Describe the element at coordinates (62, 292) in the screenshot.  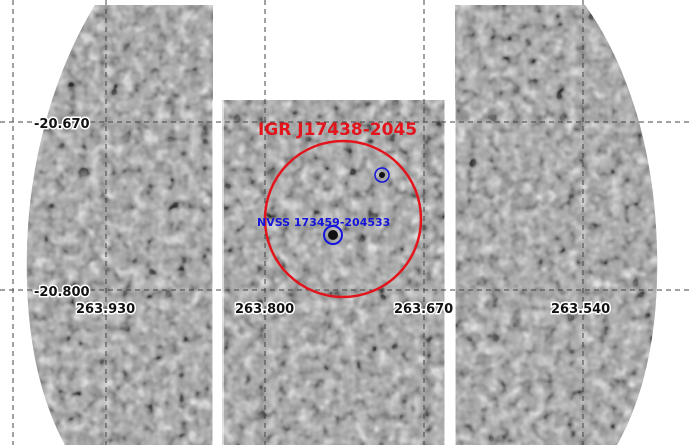
I see `dec-label-2: -20.800` at that location.